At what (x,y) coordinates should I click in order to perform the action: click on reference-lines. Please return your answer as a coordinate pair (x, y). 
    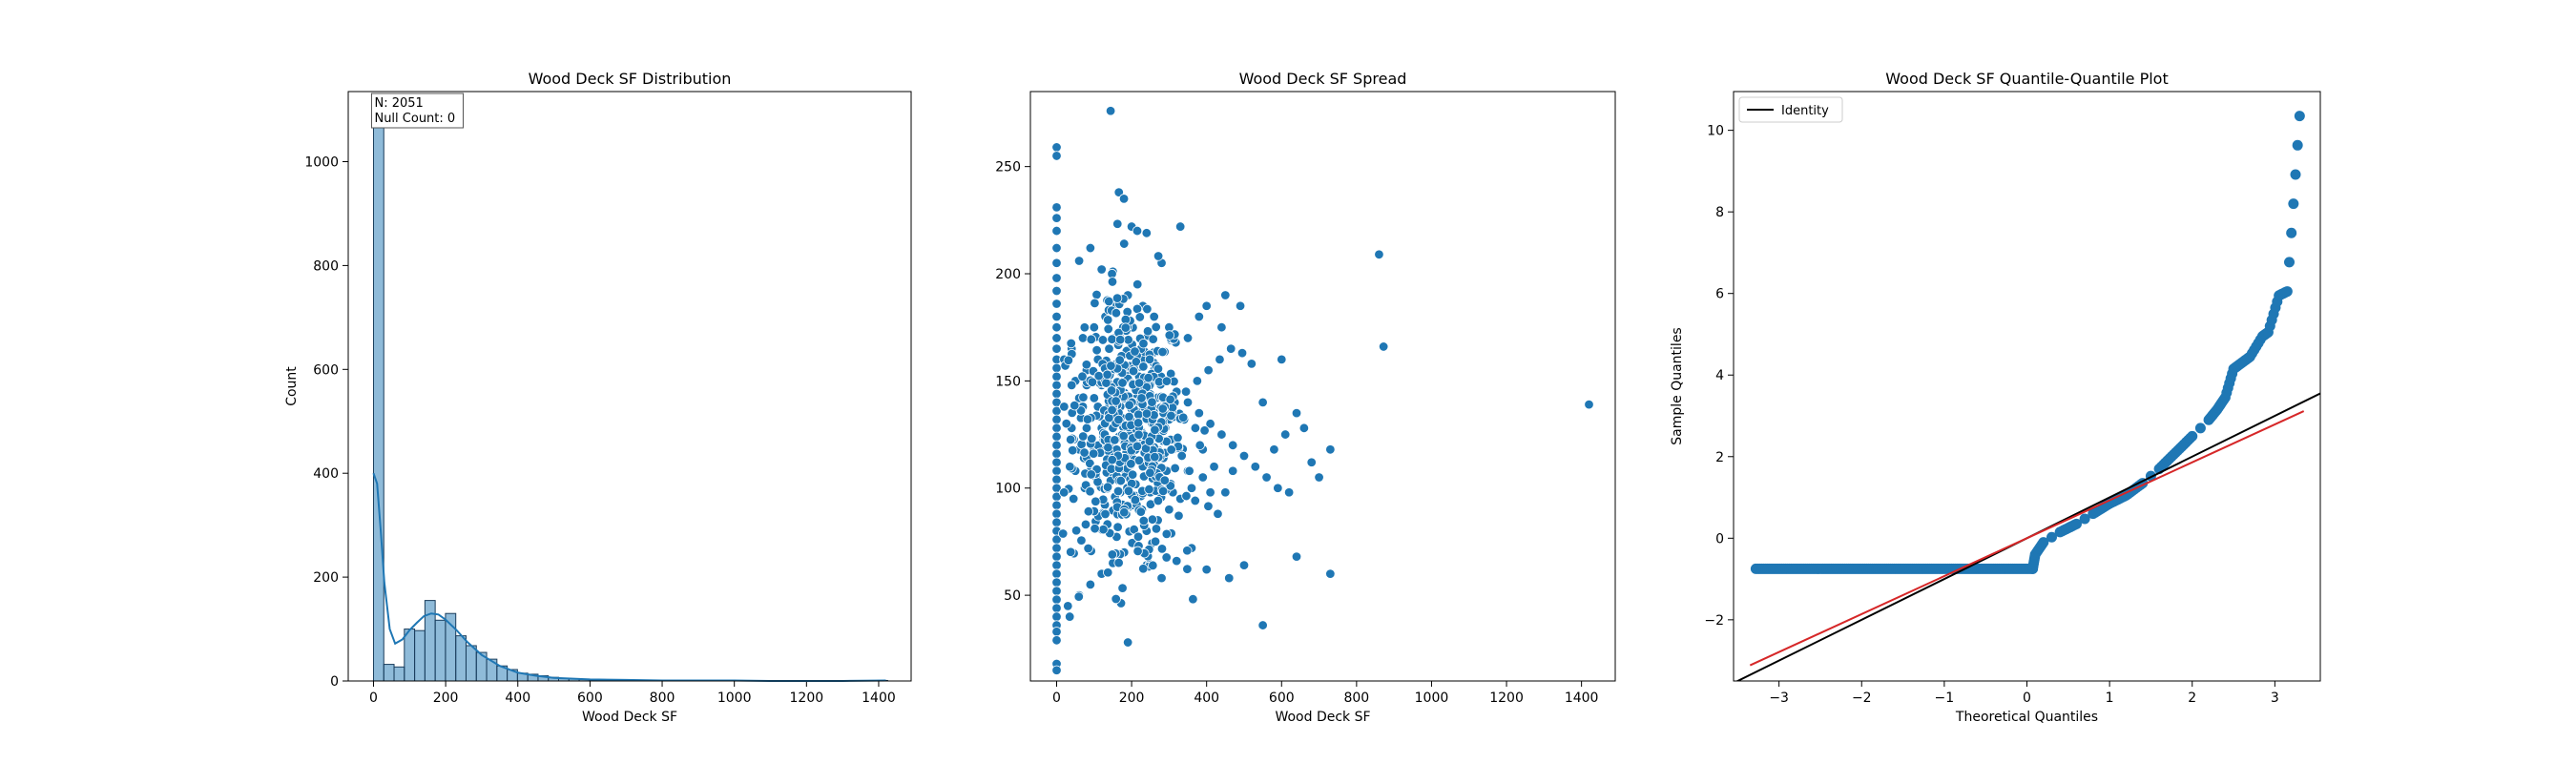
    Looking at the image, I should click on (2027, 536).